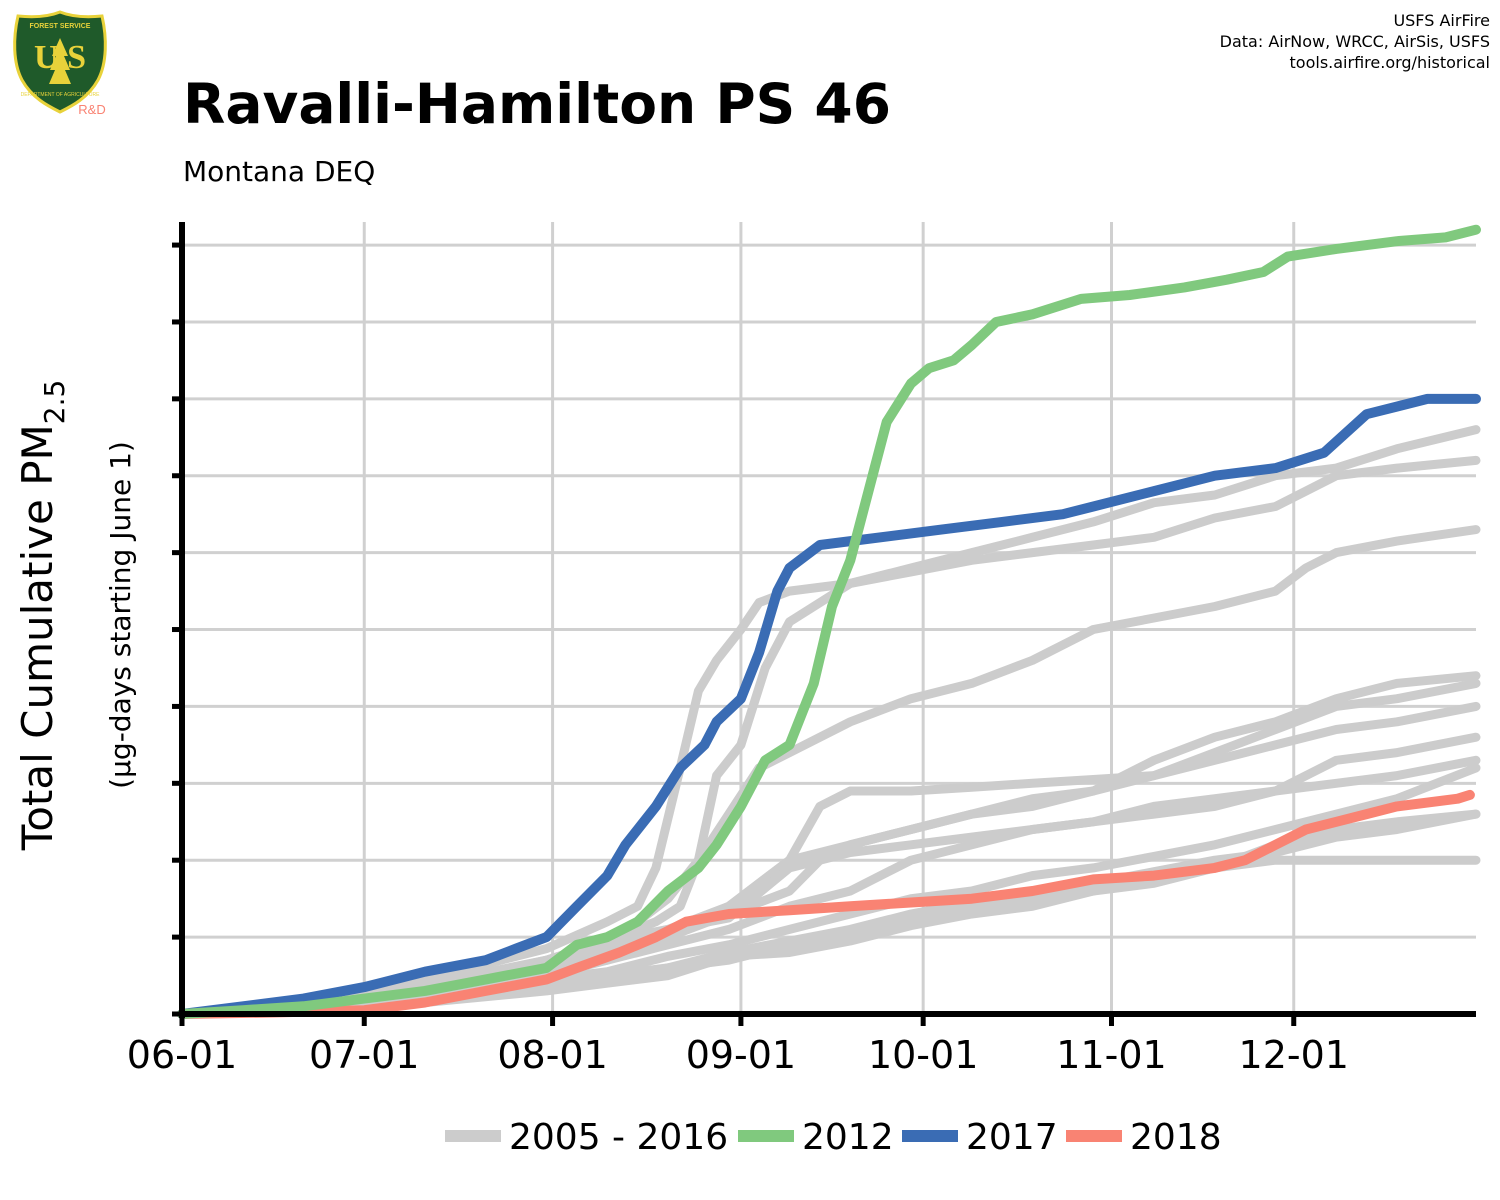 This screenshot has height=1200, width=1500. What do you see at coordinates (60, 61) in the screenshot?
I see `logo-tree-icon` at bounding box center [60, 61].